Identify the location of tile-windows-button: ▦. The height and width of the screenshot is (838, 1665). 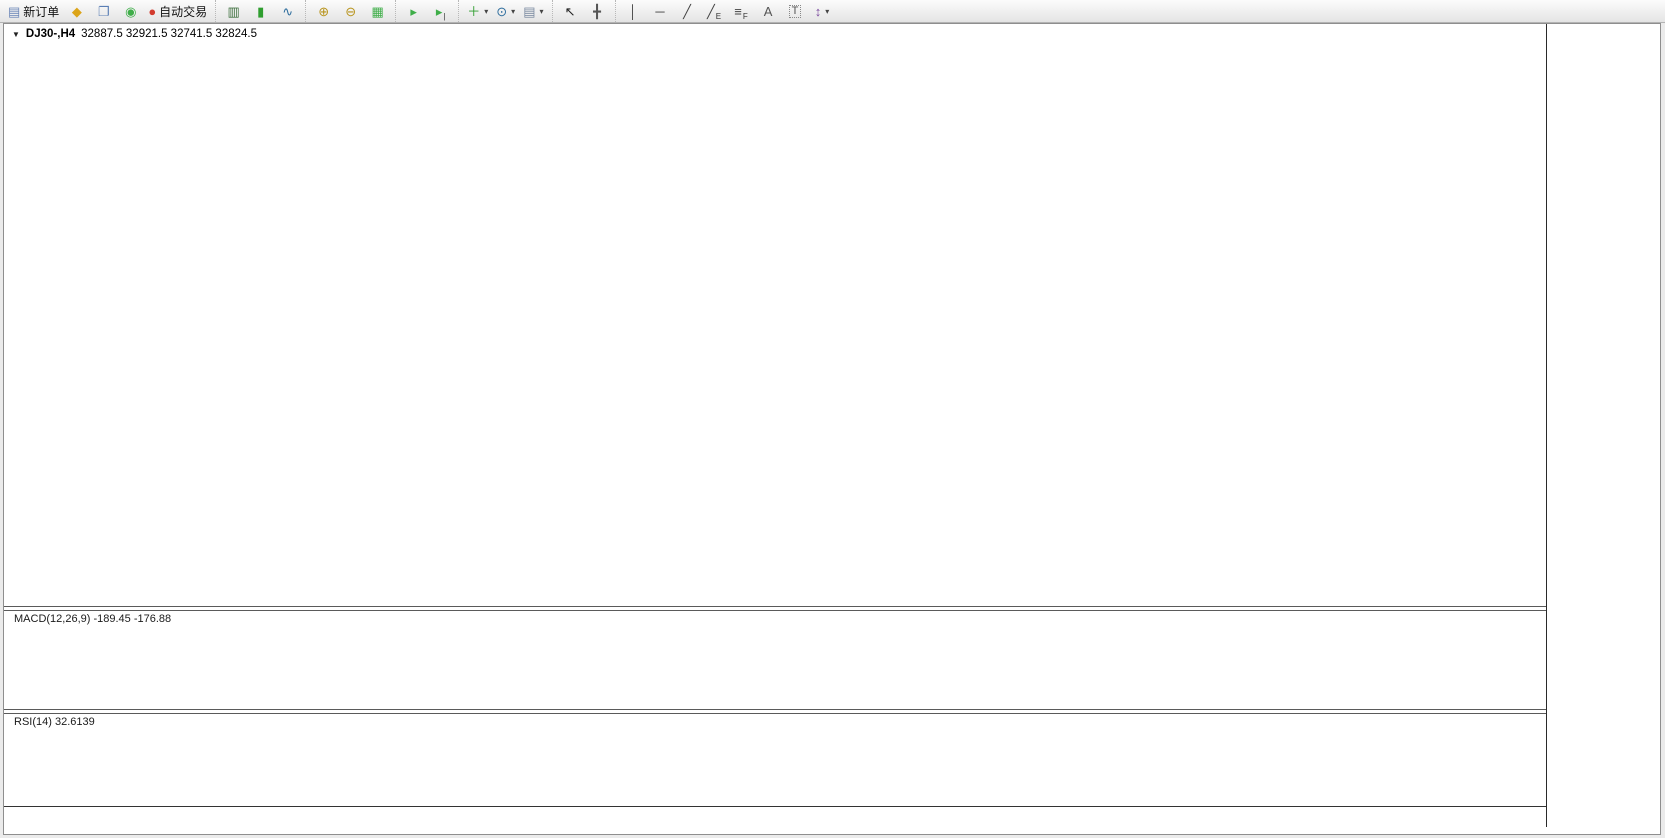
(377, 11).